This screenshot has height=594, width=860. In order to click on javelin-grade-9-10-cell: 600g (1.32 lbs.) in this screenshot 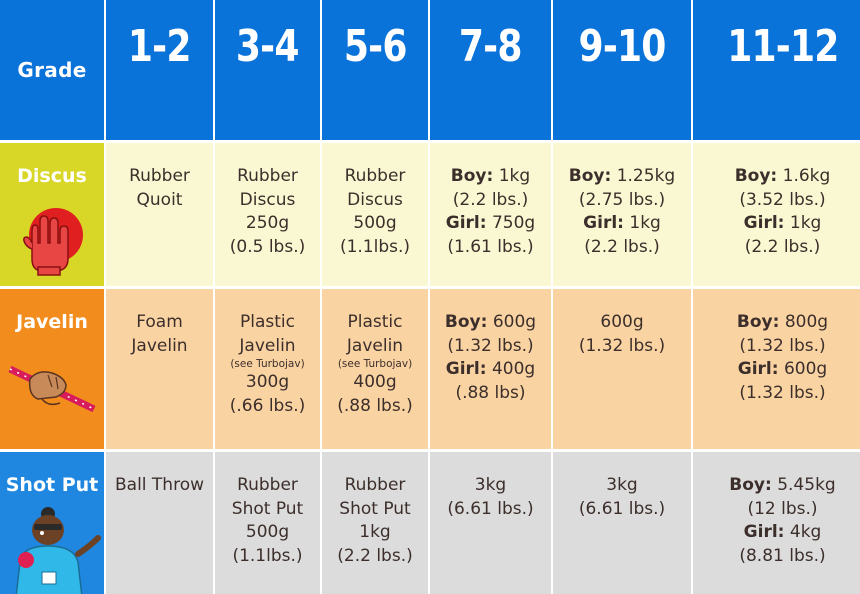, I will do `click(622, 369)`.